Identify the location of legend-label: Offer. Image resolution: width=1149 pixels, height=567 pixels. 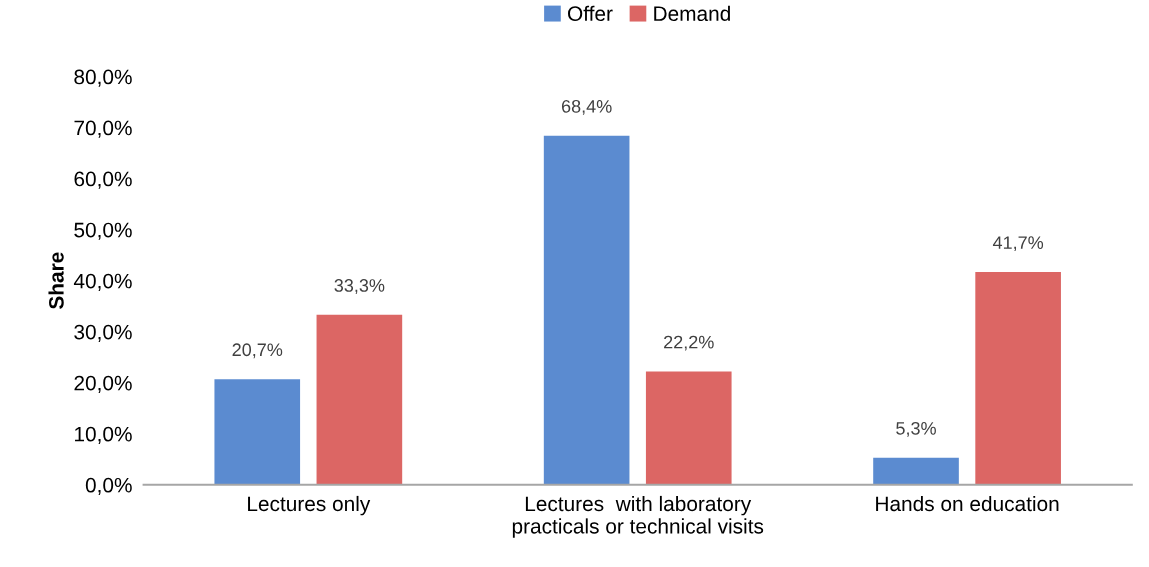
(590, 13).